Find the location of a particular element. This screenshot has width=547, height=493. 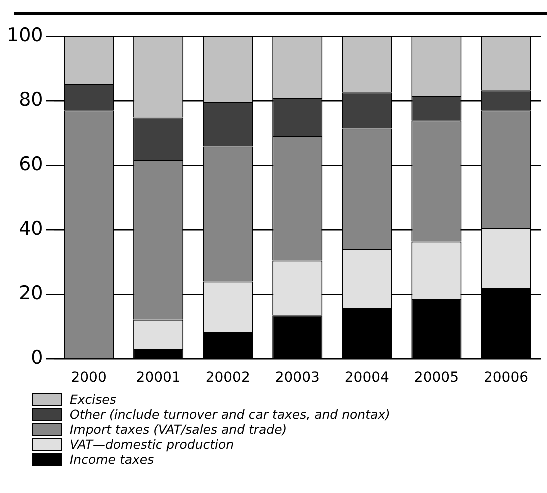

y-tick-label: 80 is located at coordinates (31, 99).